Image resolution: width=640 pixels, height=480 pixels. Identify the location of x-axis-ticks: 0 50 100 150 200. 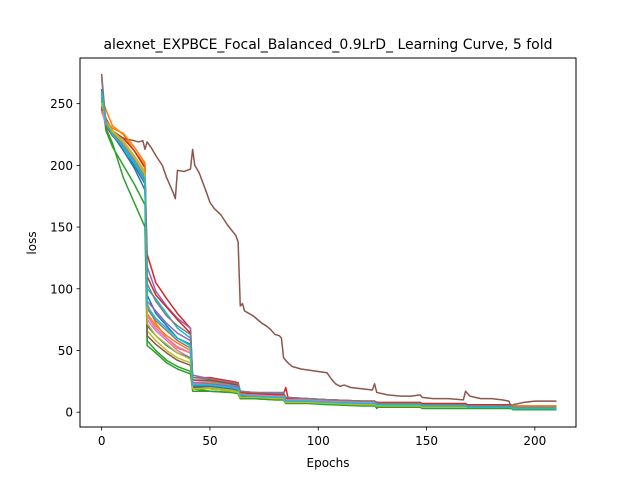
(322, 437).